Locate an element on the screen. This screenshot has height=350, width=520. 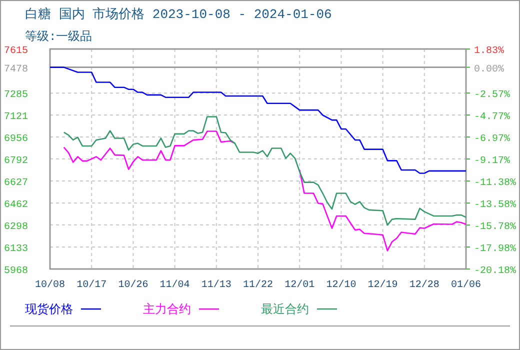
title: 白糖 国内 市场价格 2023-10-08 - 2024-01-06 is located at coordinates (178, 14).